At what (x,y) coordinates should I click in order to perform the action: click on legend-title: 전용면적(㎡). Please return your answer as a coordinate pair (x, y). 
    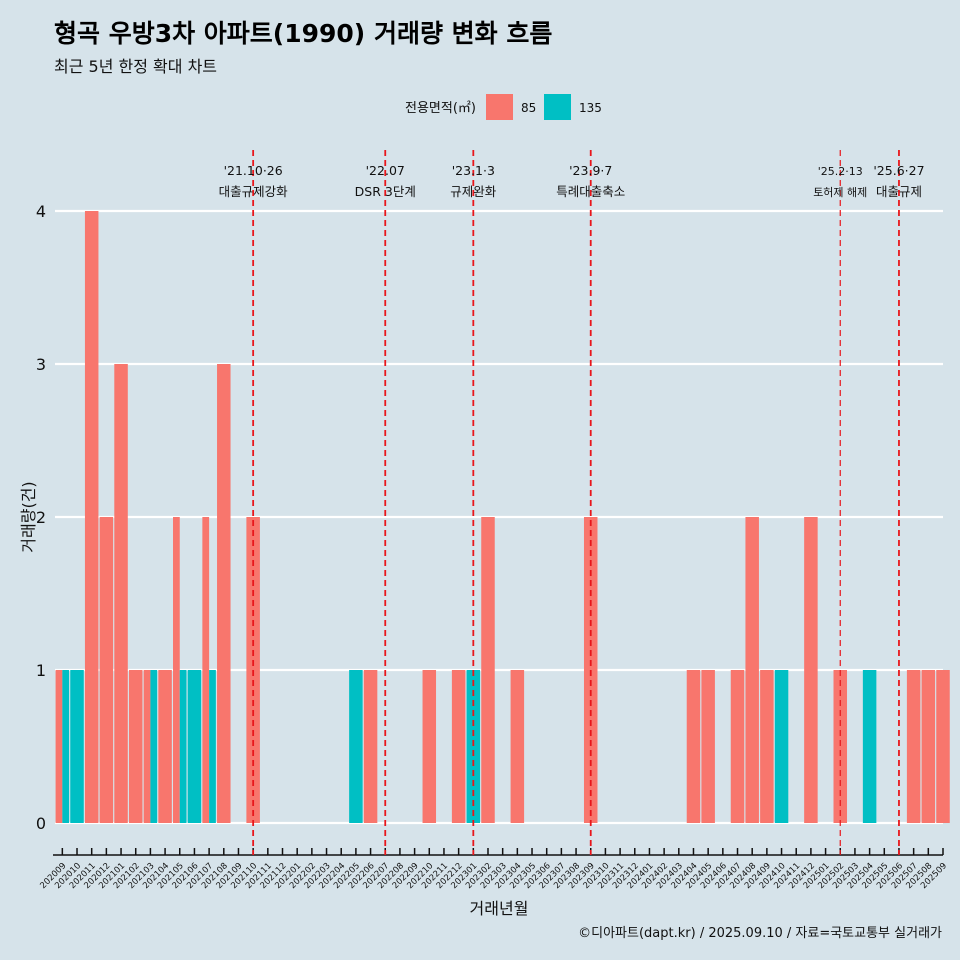
    Looking at the image, I should click on (440, 108).